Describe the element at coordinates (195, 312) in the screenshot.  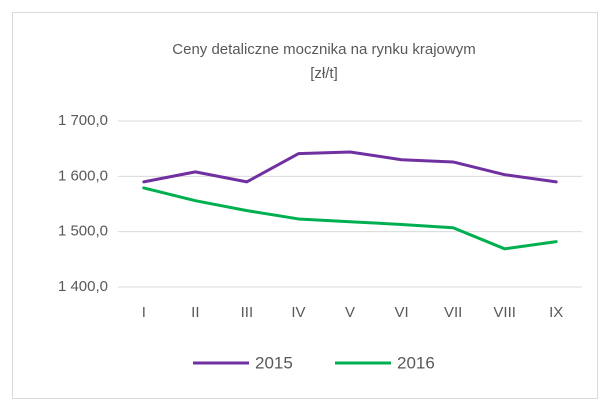
I see `x-tick-label: II` at that location.